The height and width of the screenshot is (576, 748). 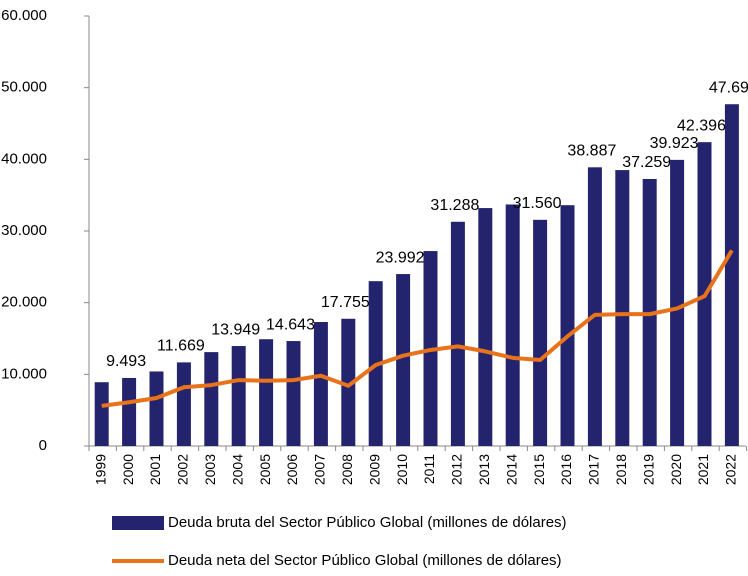 What do you see at coordinates (347, 469) in the screenshot?
I see `x-tick-label: 2008` at bounding box center [347, 469].